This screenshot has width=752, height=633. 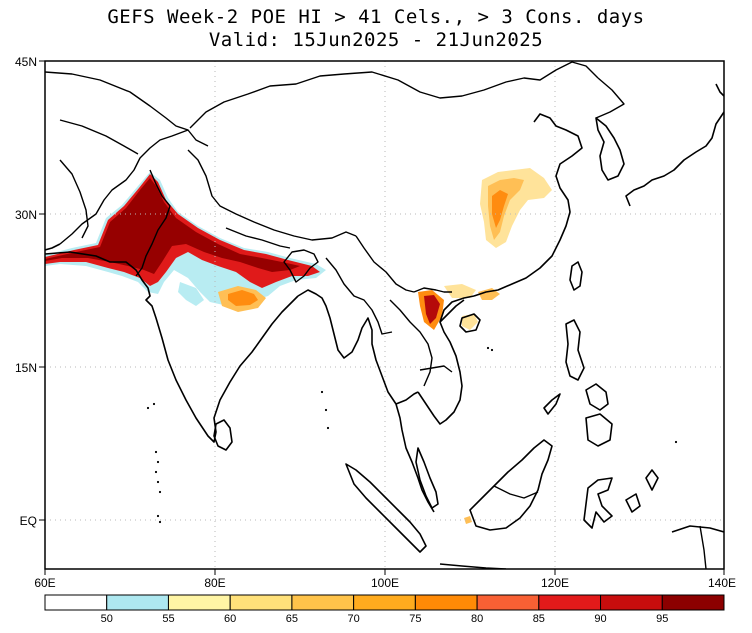 What do you see at coordinates (366, 401) in the screenshot?
I see `coast-bay-of-bengal` at bounding box center [366, 401].